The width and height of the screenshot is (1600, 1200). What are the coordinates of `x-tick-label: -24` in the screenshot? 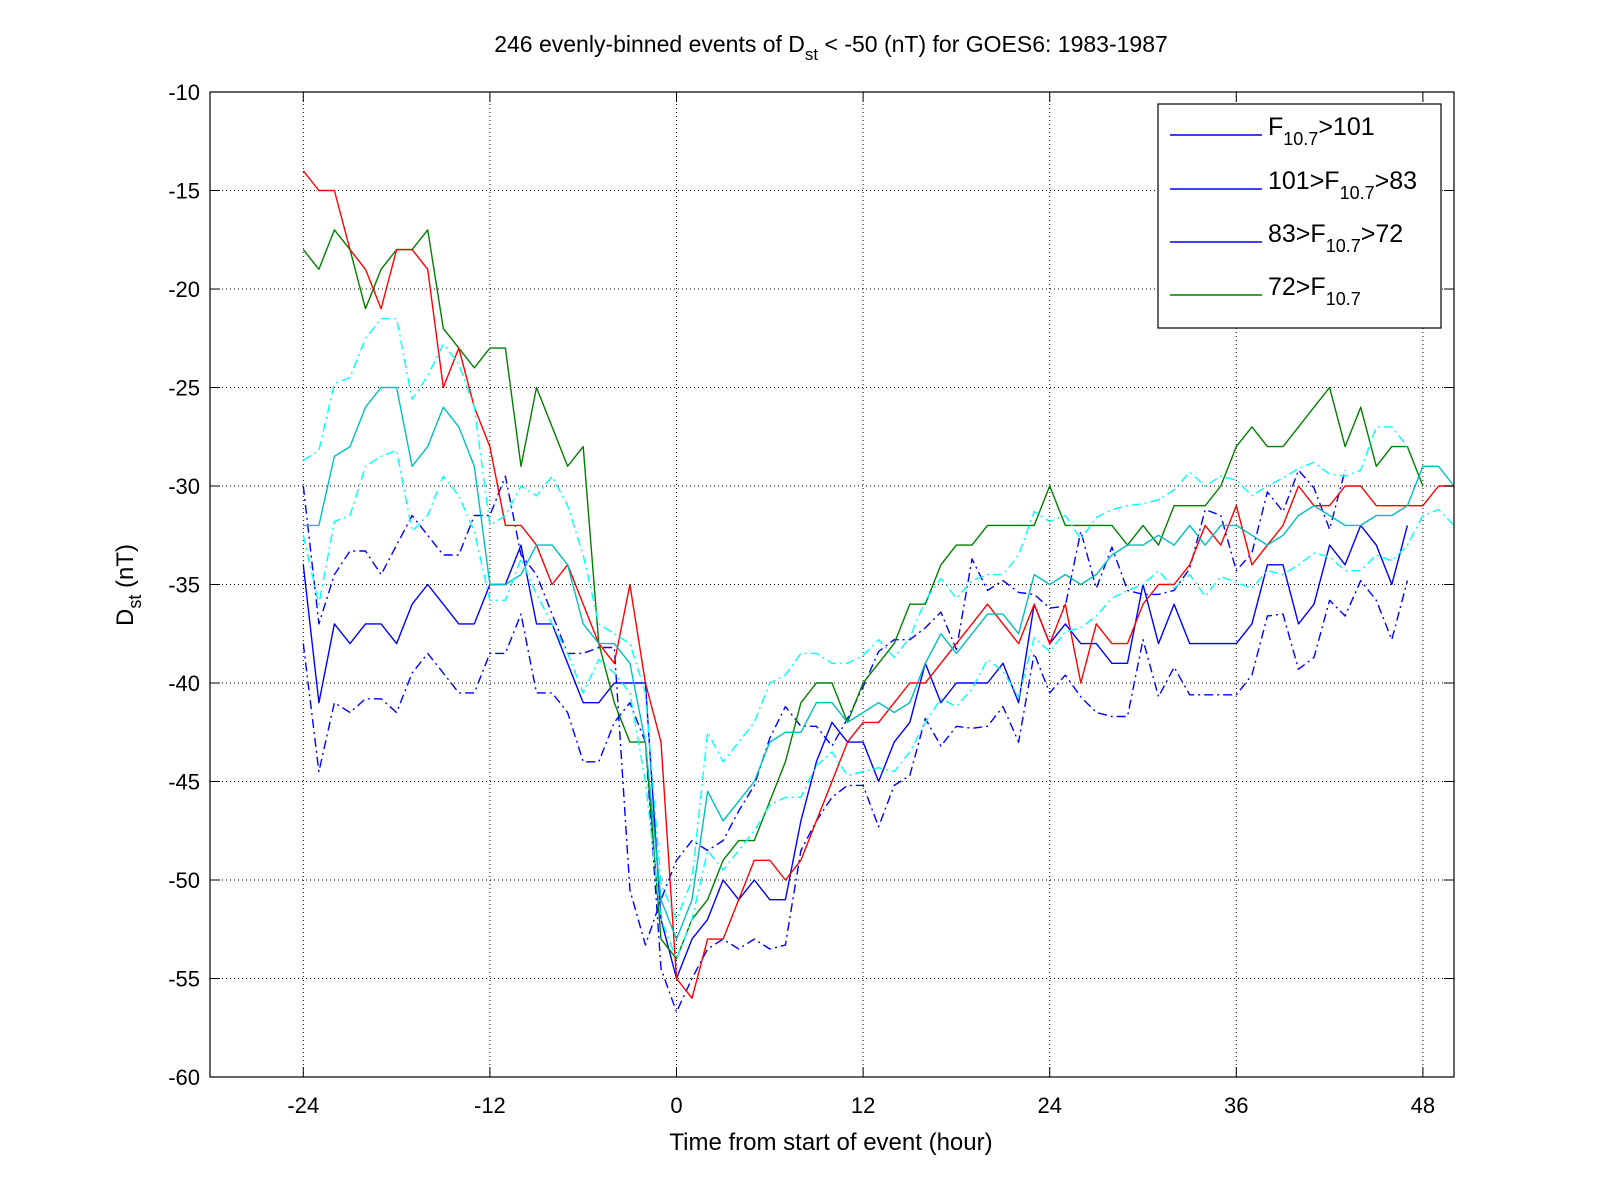 It's located at (303, 1105).